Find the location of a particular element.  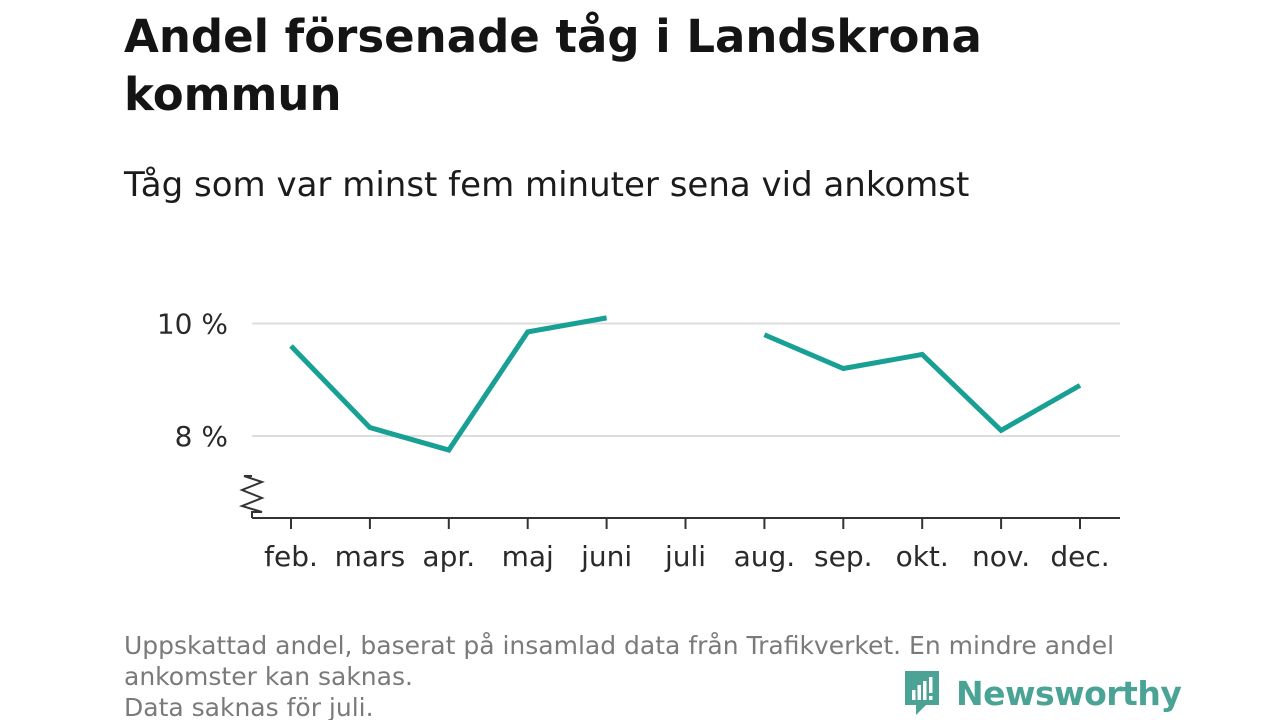

x-tick-label: maj is located at coordinates (528, 556).